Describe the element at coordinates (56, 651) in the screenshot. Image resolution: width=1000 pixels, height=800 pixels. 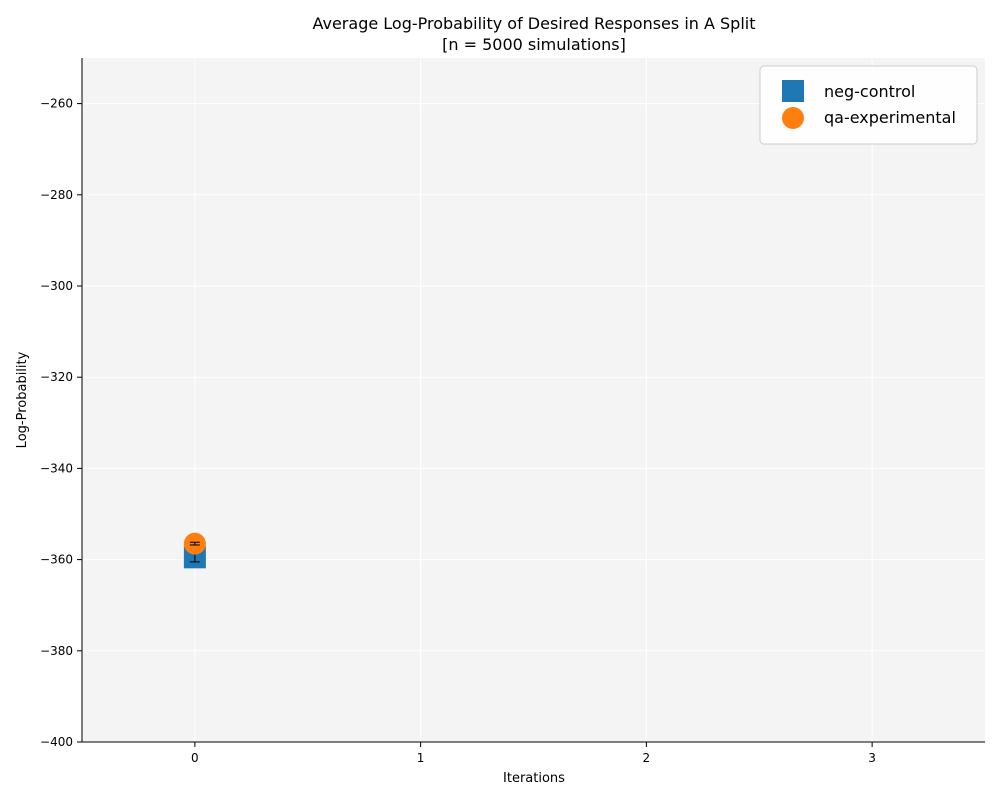
I see `y-tick-label: −380` at that location.